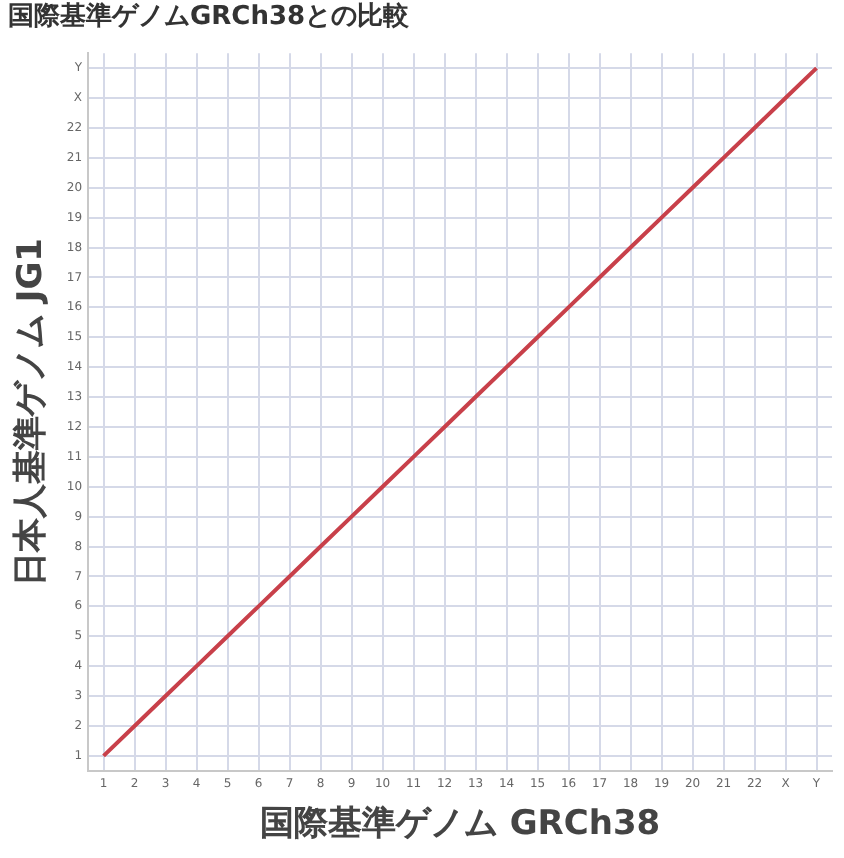 This screenshot has width=844, height=858. I want to click on chart-title: 国際基準ゲノムGRCh38との比較, so click(209, 18).